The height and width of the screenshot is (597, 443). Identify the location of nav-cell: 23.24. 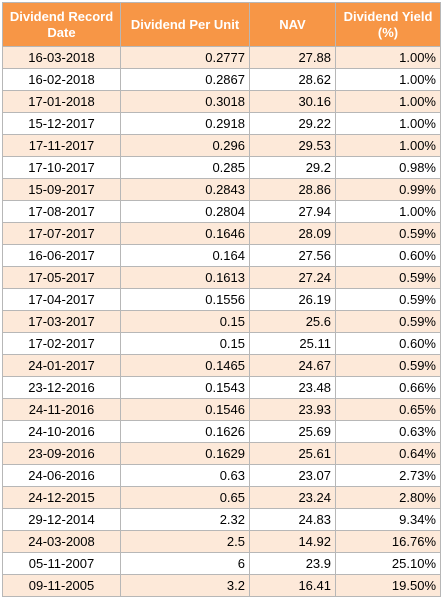
(292, 497).